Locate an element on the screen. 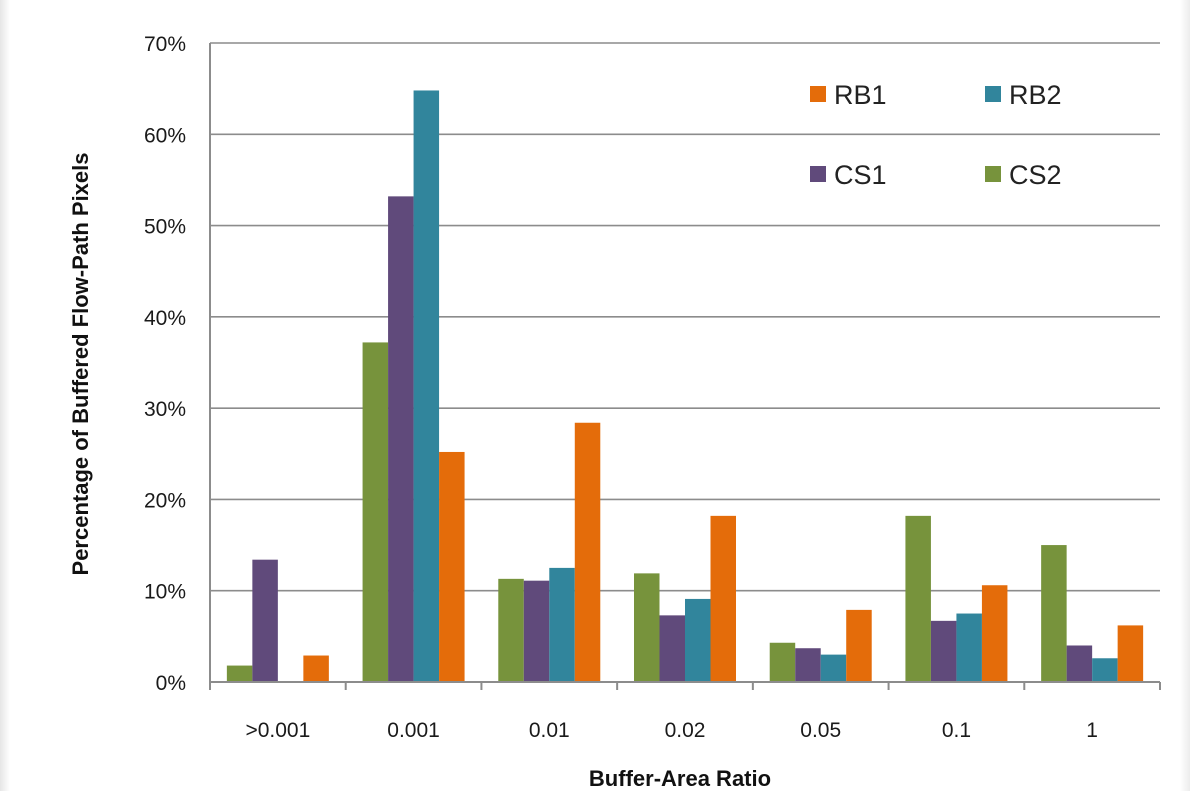  y-tick-label: 10% is located at coordinates (165, 592).